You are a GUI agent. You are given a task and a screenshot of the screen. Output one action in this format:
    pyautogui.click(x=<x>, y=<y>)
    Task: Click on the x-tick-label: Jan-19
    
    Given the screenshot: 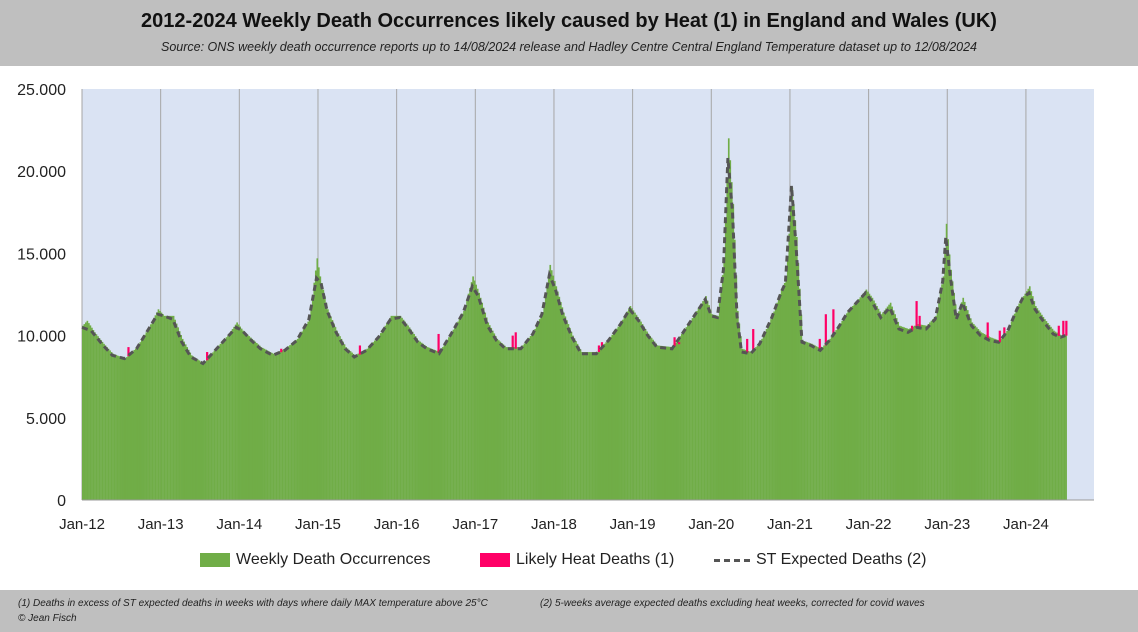 What is the action you would take?
    pyautogui.click(x=633, y=524)
    